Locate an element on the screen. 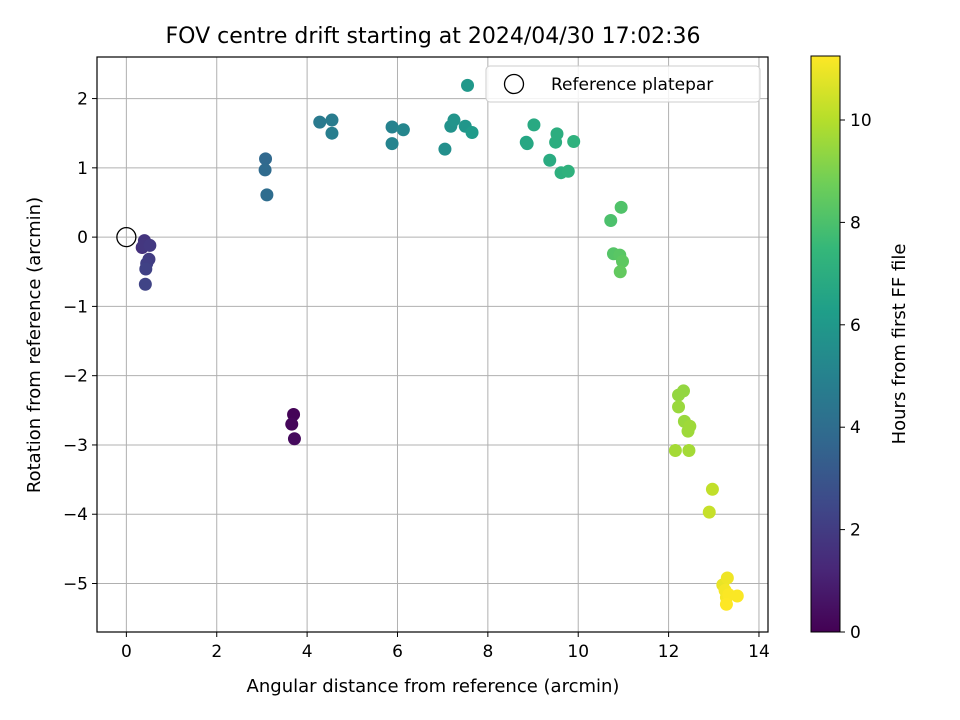 Image resolution: width=960 pixels, height=720 pixels. y-tick-label: −3 is located at coordinates (75, 446).